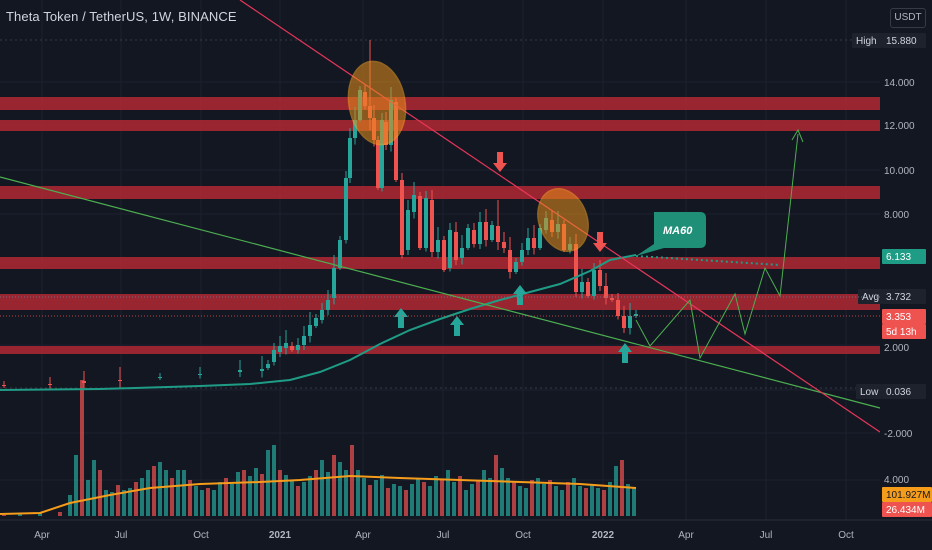 The width and height of the screenshot is (932, 550). Describe the element at coordinates (908, 18) in the screenshot. I see `currency-button: USDT` at that location.